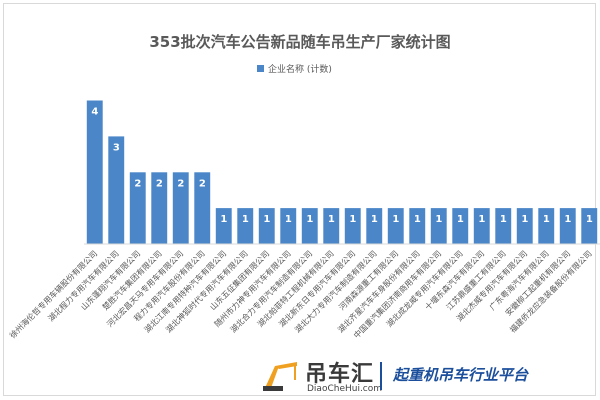 The width and height of the screenshot is (600, 400). What do you see at coordinates (300, 69) in the screenshot?
I see `legend-label: 企业名称 (计数)` at bounding box center [300, 69].